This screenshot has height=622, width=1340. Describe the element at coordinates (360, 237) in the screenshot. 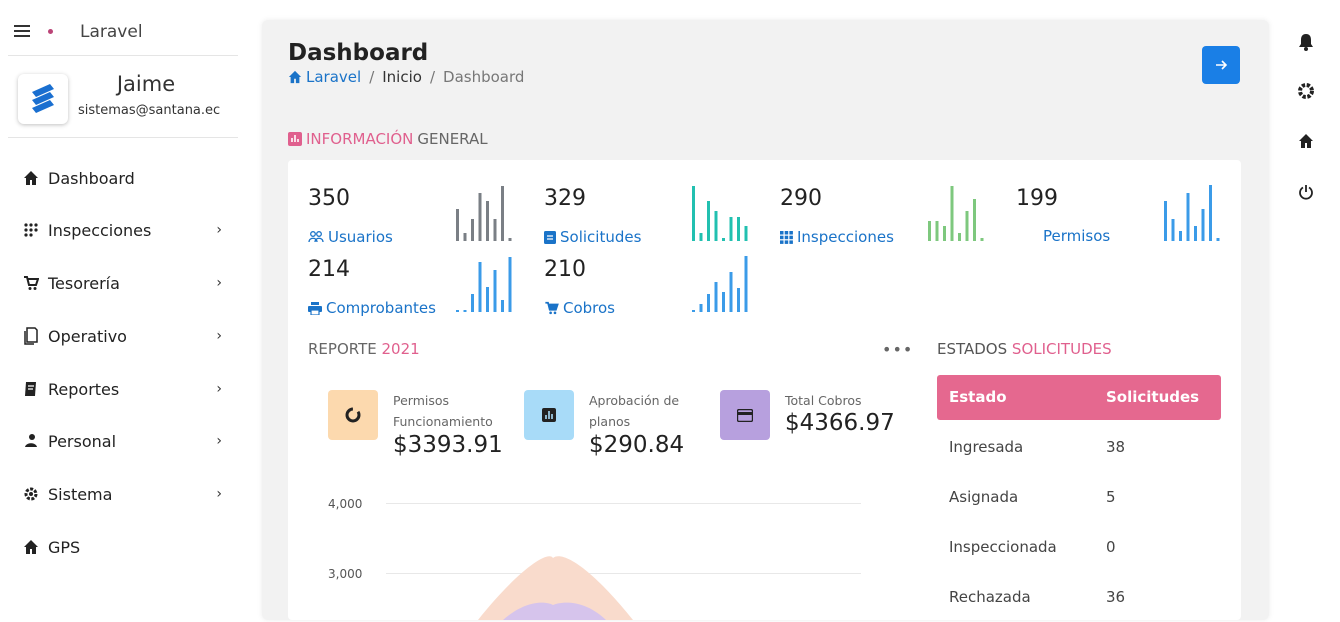

I see `stat-label: Usuarios` at that location.